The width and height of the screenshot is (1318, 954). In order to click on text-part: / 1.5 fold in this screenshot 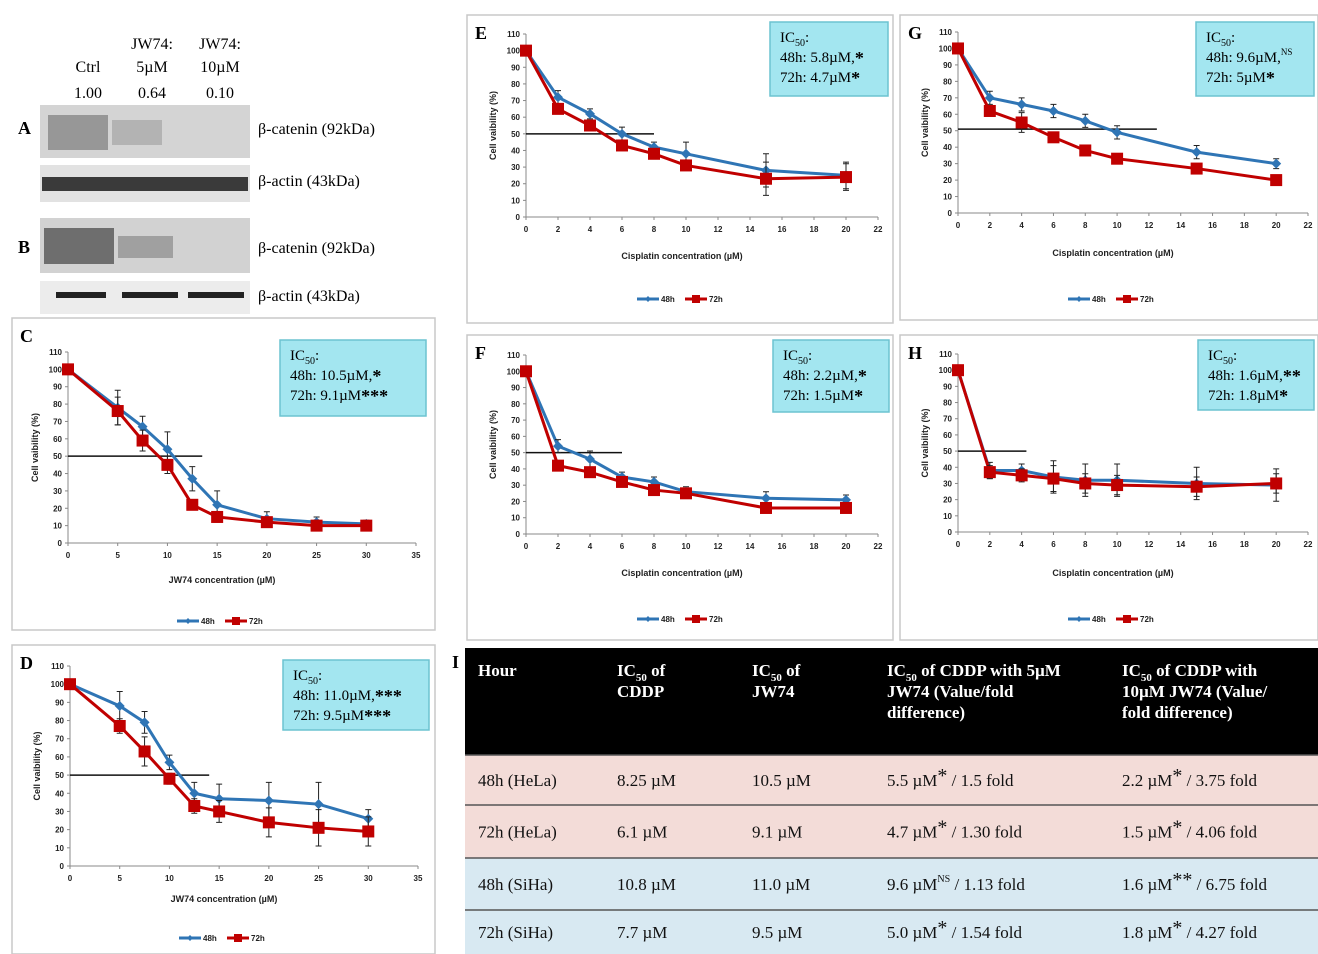, I will do `click(980, 780)`.